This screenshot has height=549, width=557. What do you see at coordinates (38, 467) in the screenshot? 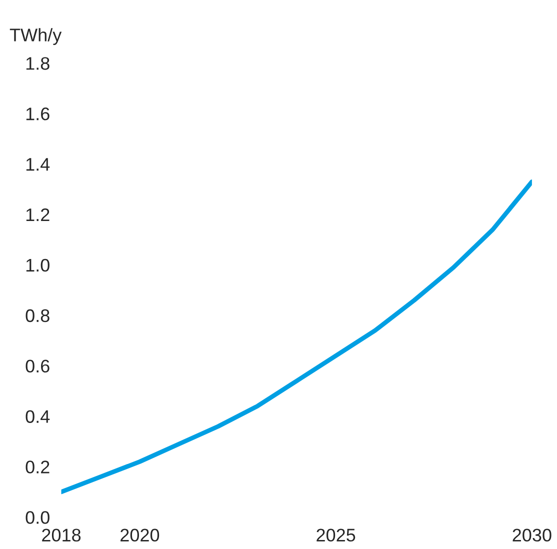
I see `y-tick-label: 0.2` at bounding box center [38, 467].